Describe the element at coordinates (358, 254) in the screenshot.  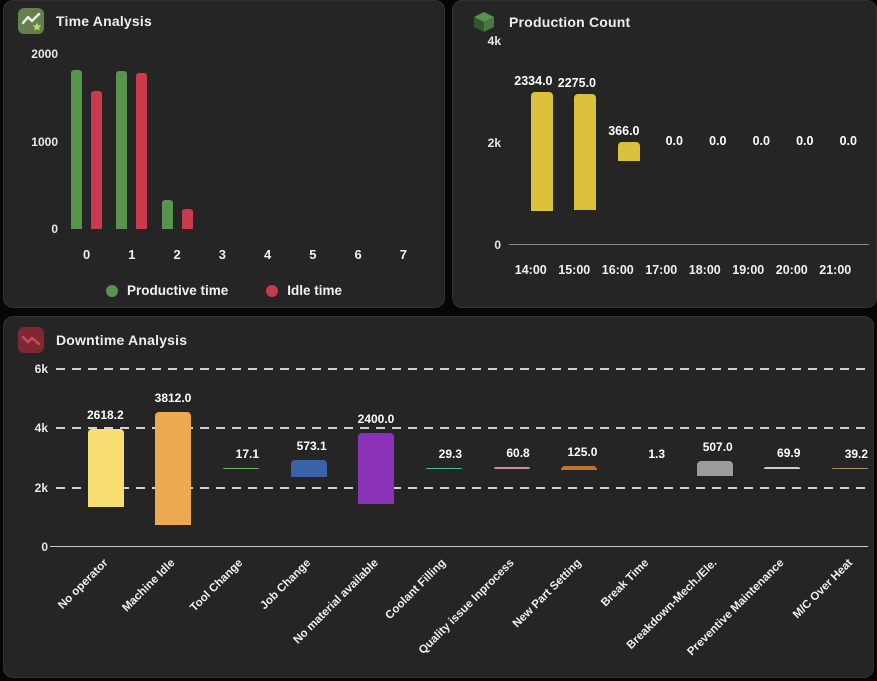
I see `x-tick-label: 6` at that location.